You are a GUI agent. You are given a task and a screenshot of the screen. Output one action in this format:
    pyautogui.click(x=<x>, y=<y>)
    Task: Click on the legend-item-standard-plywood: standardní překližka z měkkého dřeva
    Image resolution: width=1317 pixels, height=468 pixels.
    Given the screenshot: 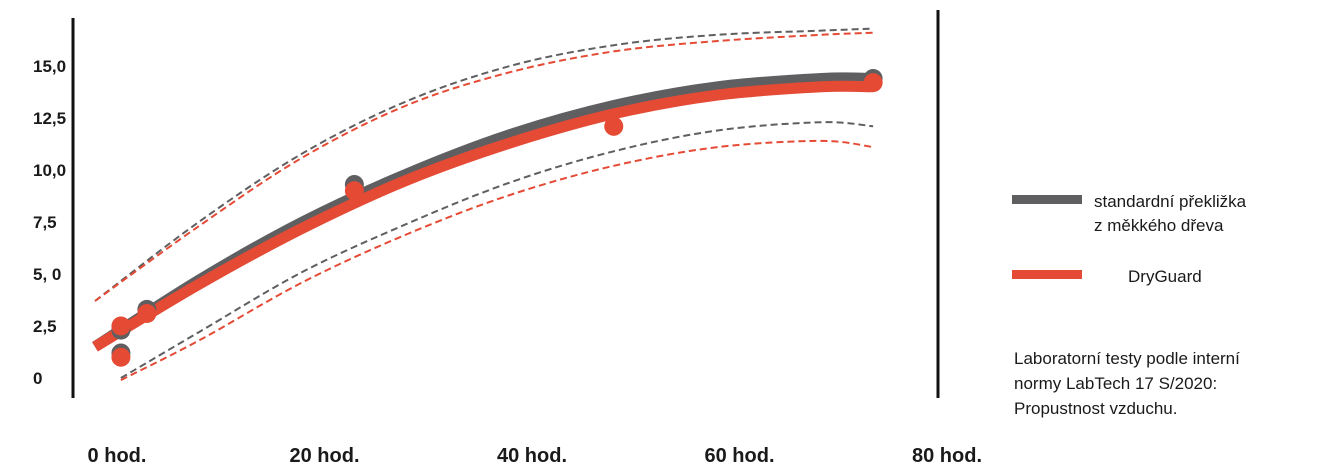 What is the action you would take?
    pyautogui.click(x=1129, y=214)
    